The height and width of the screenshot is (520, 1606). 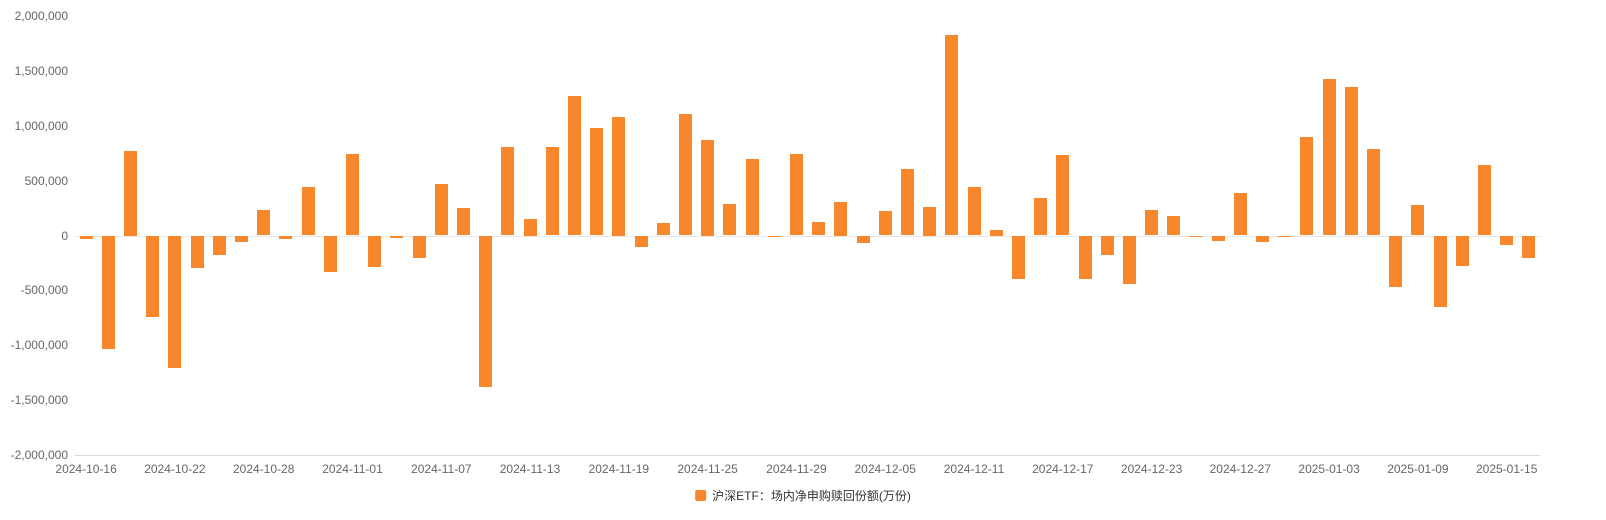 I want to click on y-axis-tick-label: 2,000,000, so click(x=41, y=16).